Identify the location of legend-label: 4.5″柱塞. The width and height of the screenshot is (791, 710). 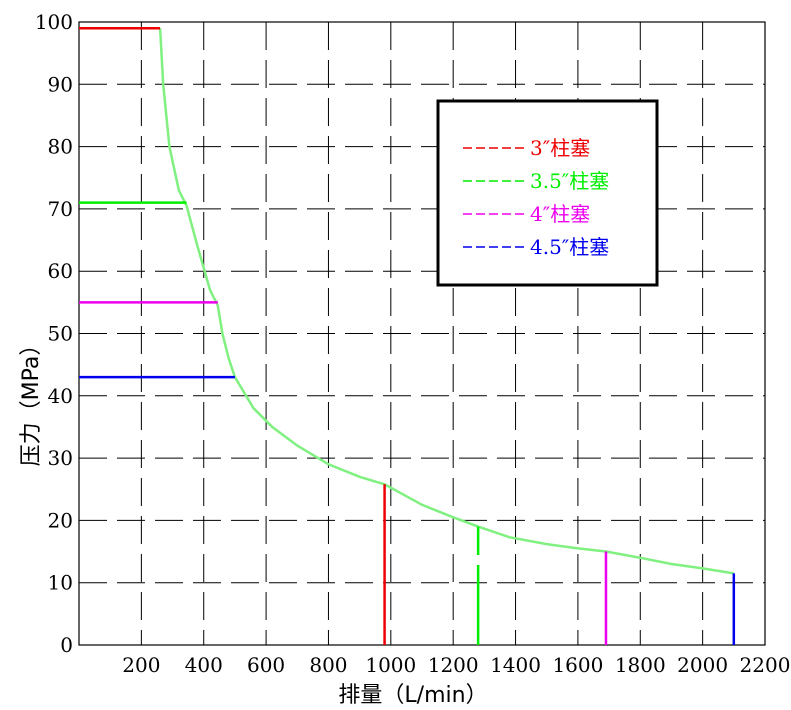
(569, 247).